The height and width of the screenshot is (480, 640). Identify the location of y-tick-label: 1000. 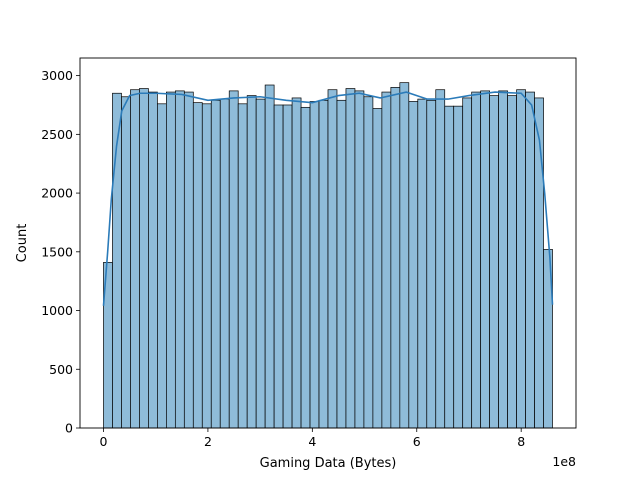
(57, 310).